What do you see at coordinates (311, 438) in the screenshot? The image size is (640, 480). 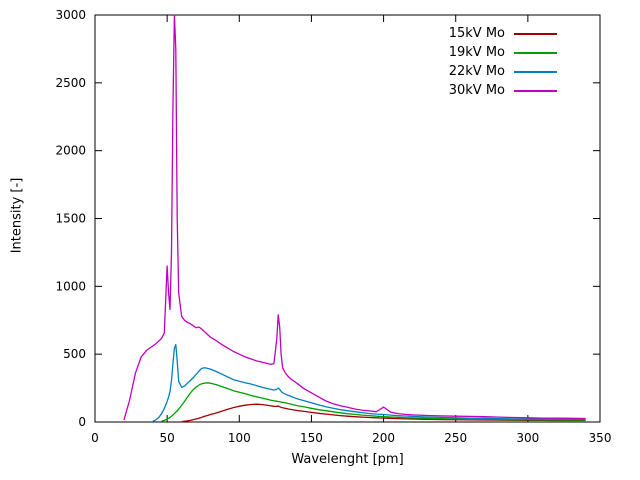 I see `x-tick-label: 150` at bounding box center [311, 438].